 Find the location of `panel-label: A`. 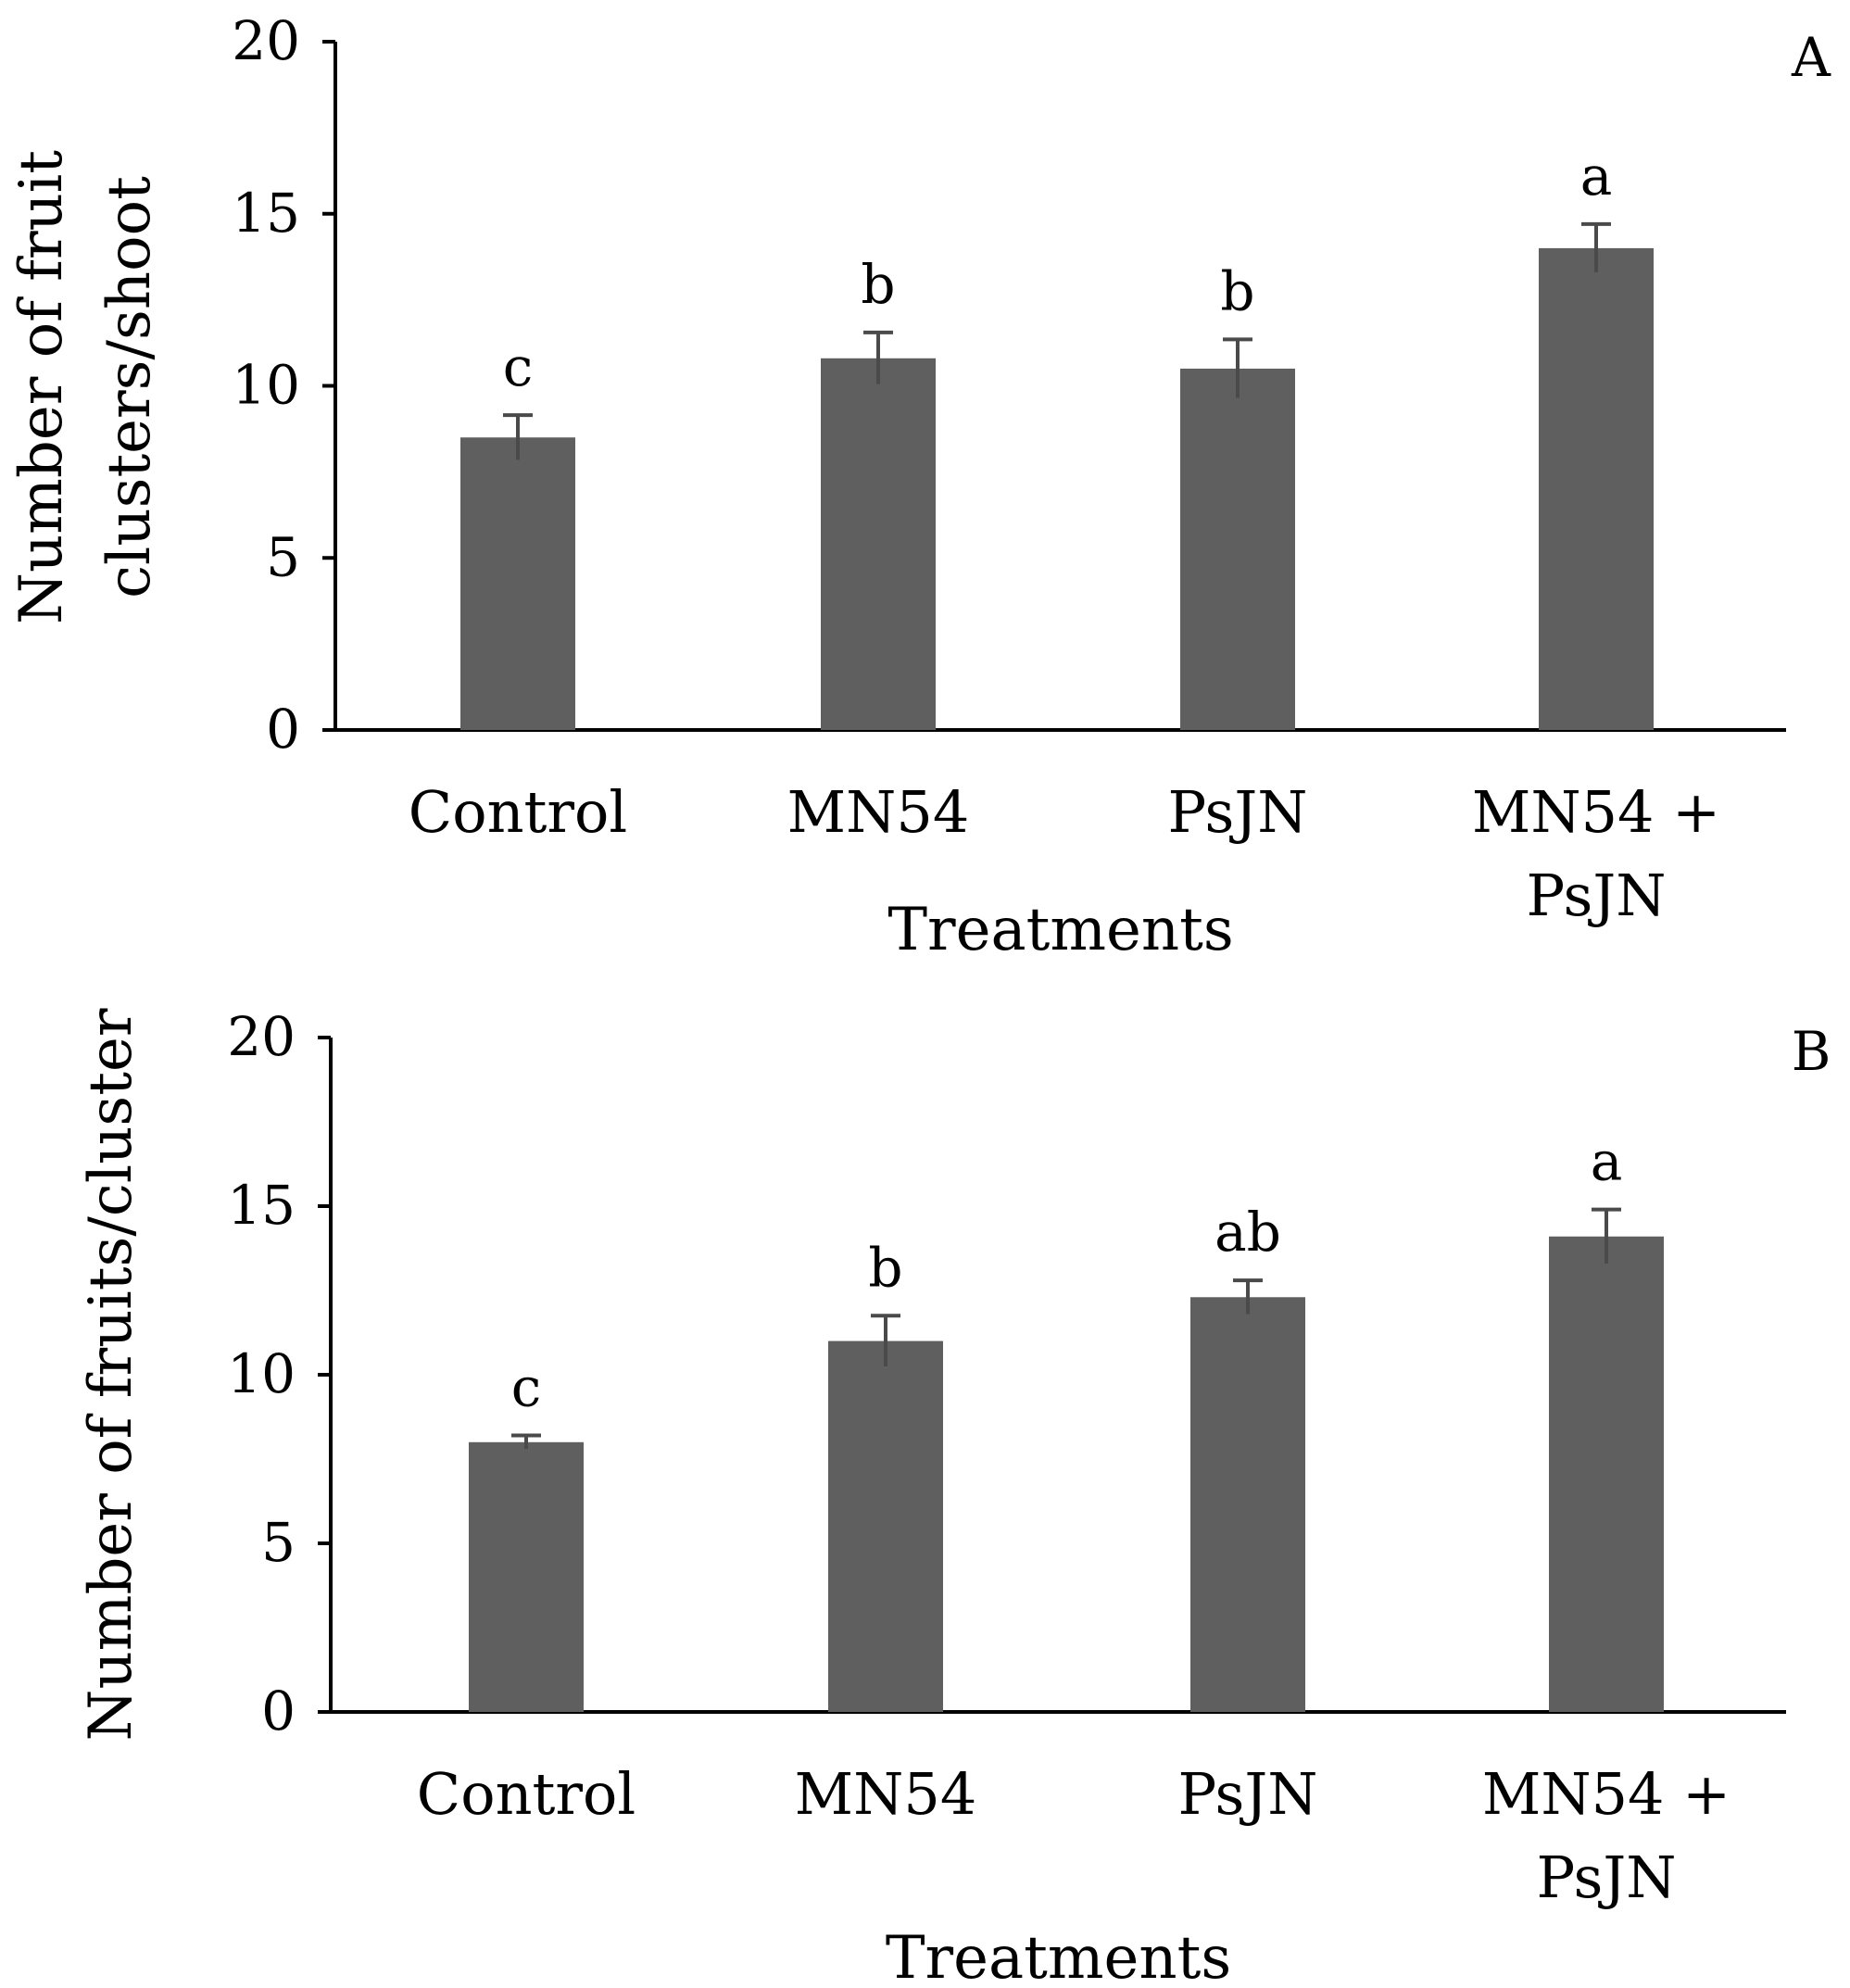

panel-label: A is located at coordinates (1811, 57).